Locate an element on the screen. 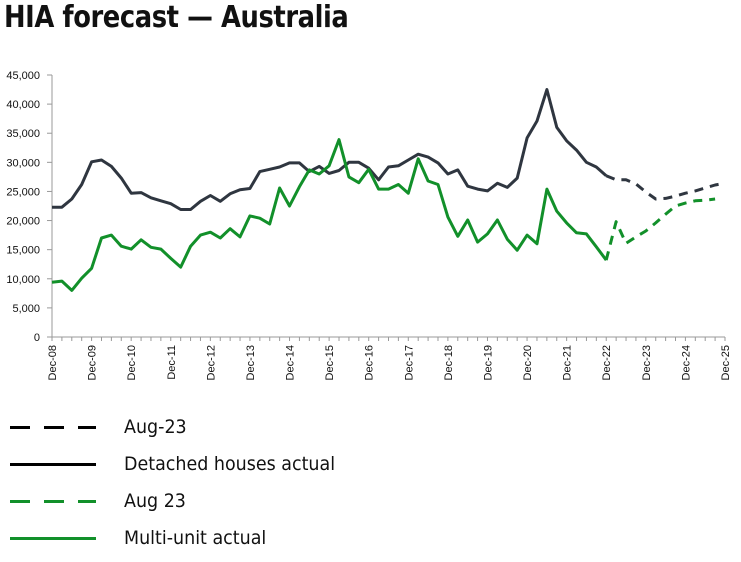  x-tick-label: Dec-17 is located at coordinates (409, 362).